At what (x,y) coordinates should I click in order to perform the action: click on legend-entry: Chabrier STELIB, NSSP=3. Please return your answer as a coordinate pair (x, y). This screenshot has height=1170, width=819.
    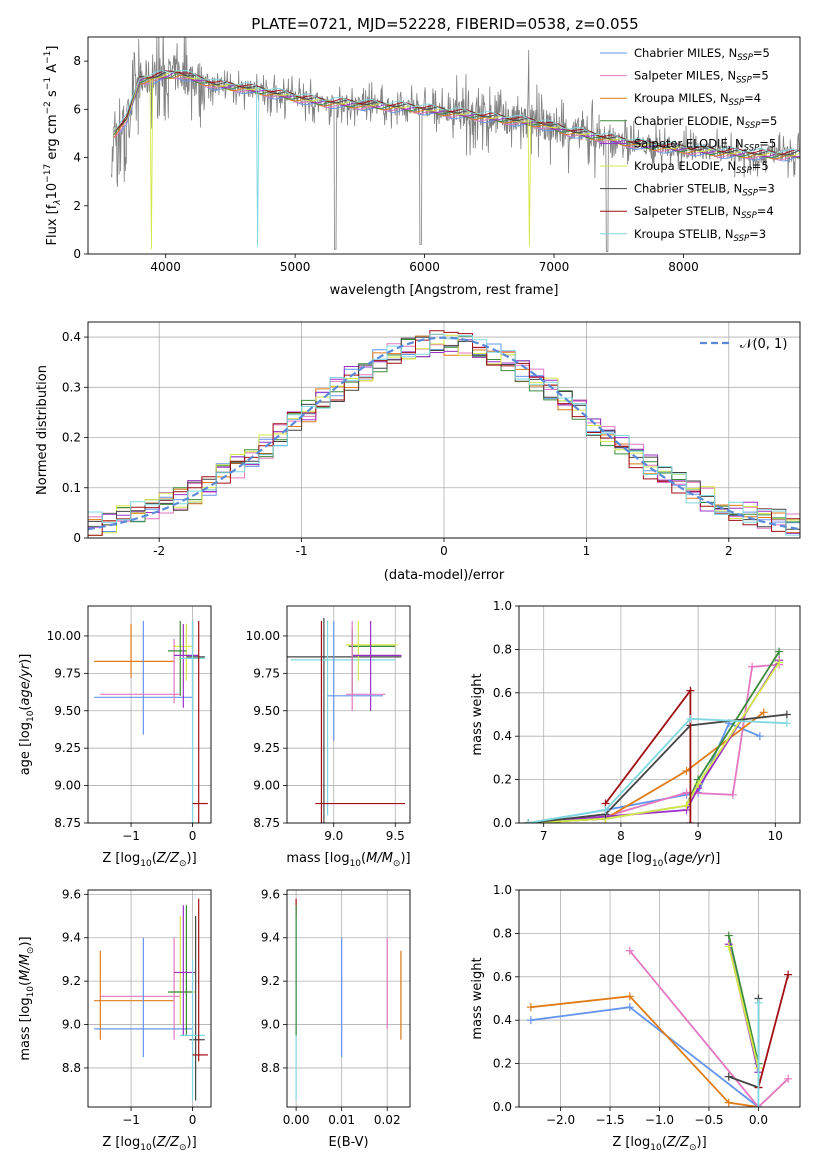
    Looking at the image, I should click on (704, 190).